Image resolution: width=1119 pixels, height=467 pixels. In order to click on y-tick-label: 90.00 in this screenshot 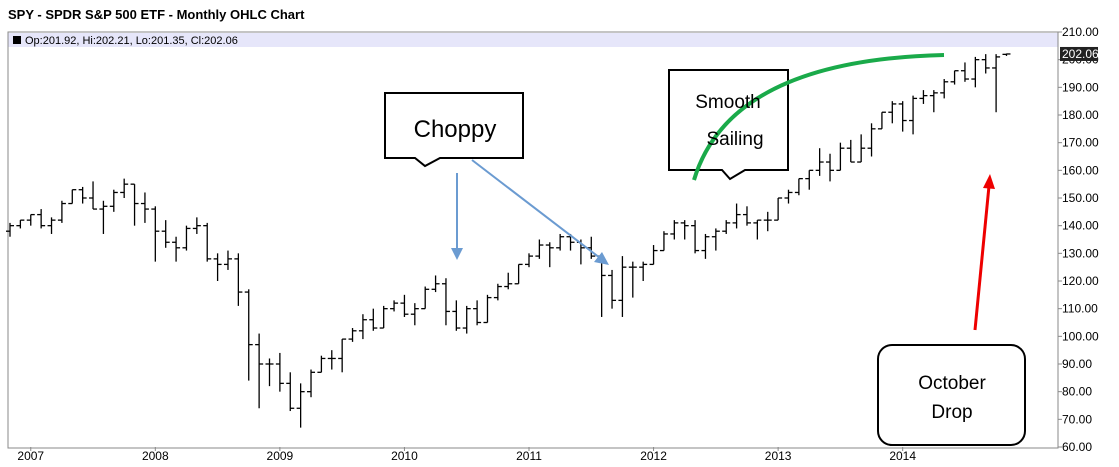, I will do `click(1077, 364)`.